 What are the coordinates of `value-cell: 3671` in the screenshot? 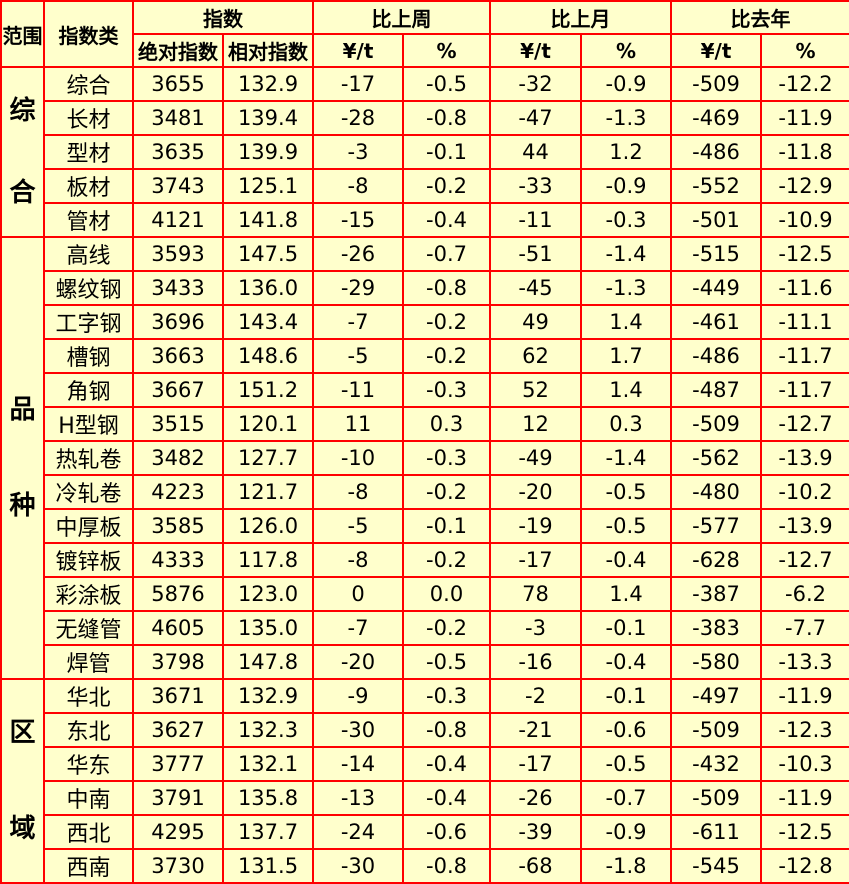 It's located at (178, 696).